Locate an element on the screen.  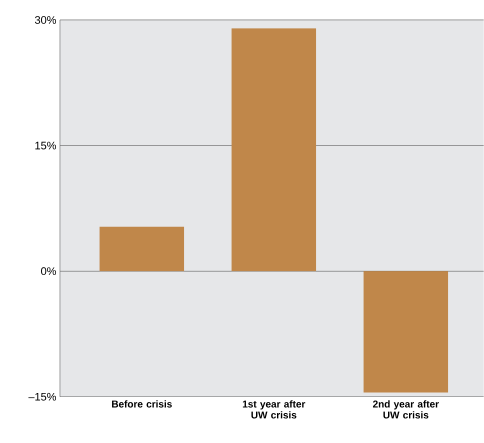
x-tick-label: 1st year after UW crisis is located at coordinates (274, 409).